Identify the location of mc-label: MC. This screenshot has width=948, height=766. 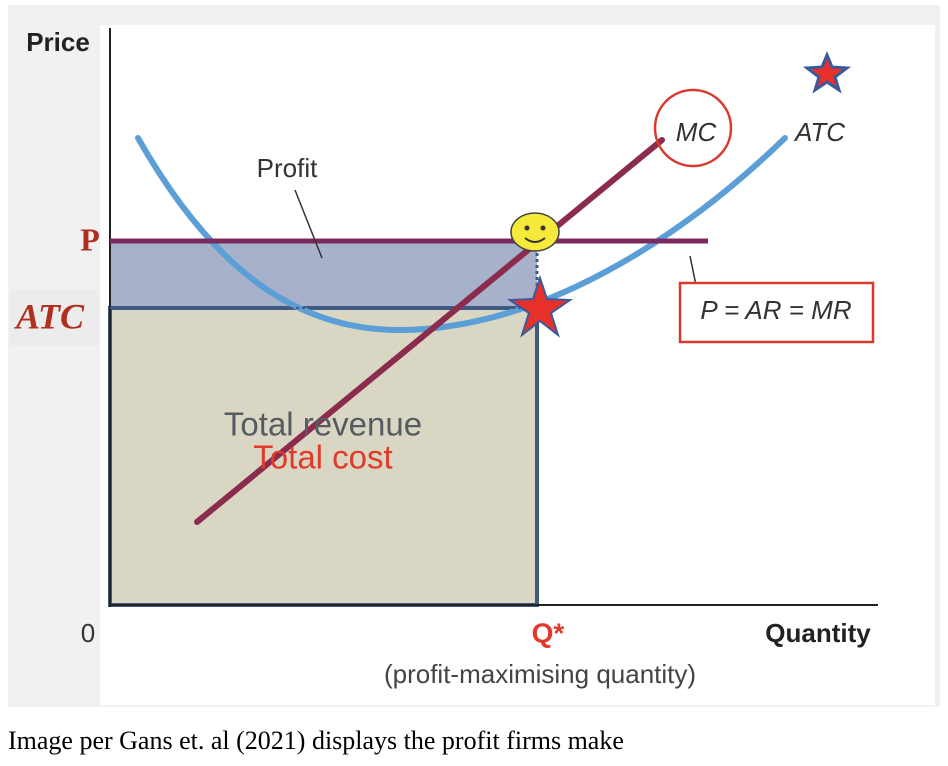
(696, 132).